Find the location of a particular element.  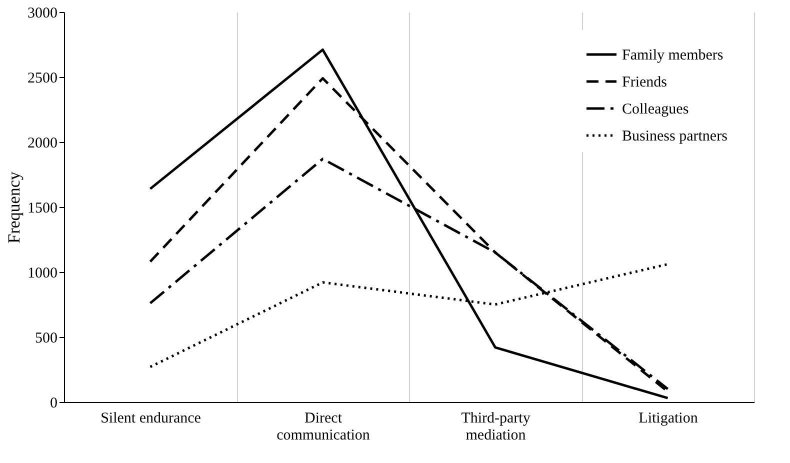

y-tick-label: 500 is located at coordinates (46, 338).